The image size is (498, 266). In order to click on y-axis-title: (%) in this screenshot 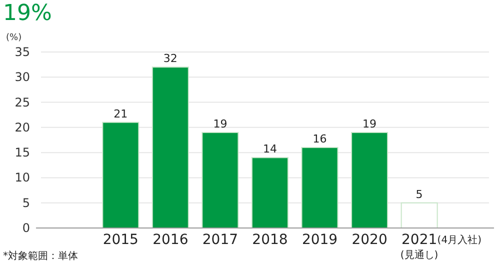, I will do `click(14, 38)`.